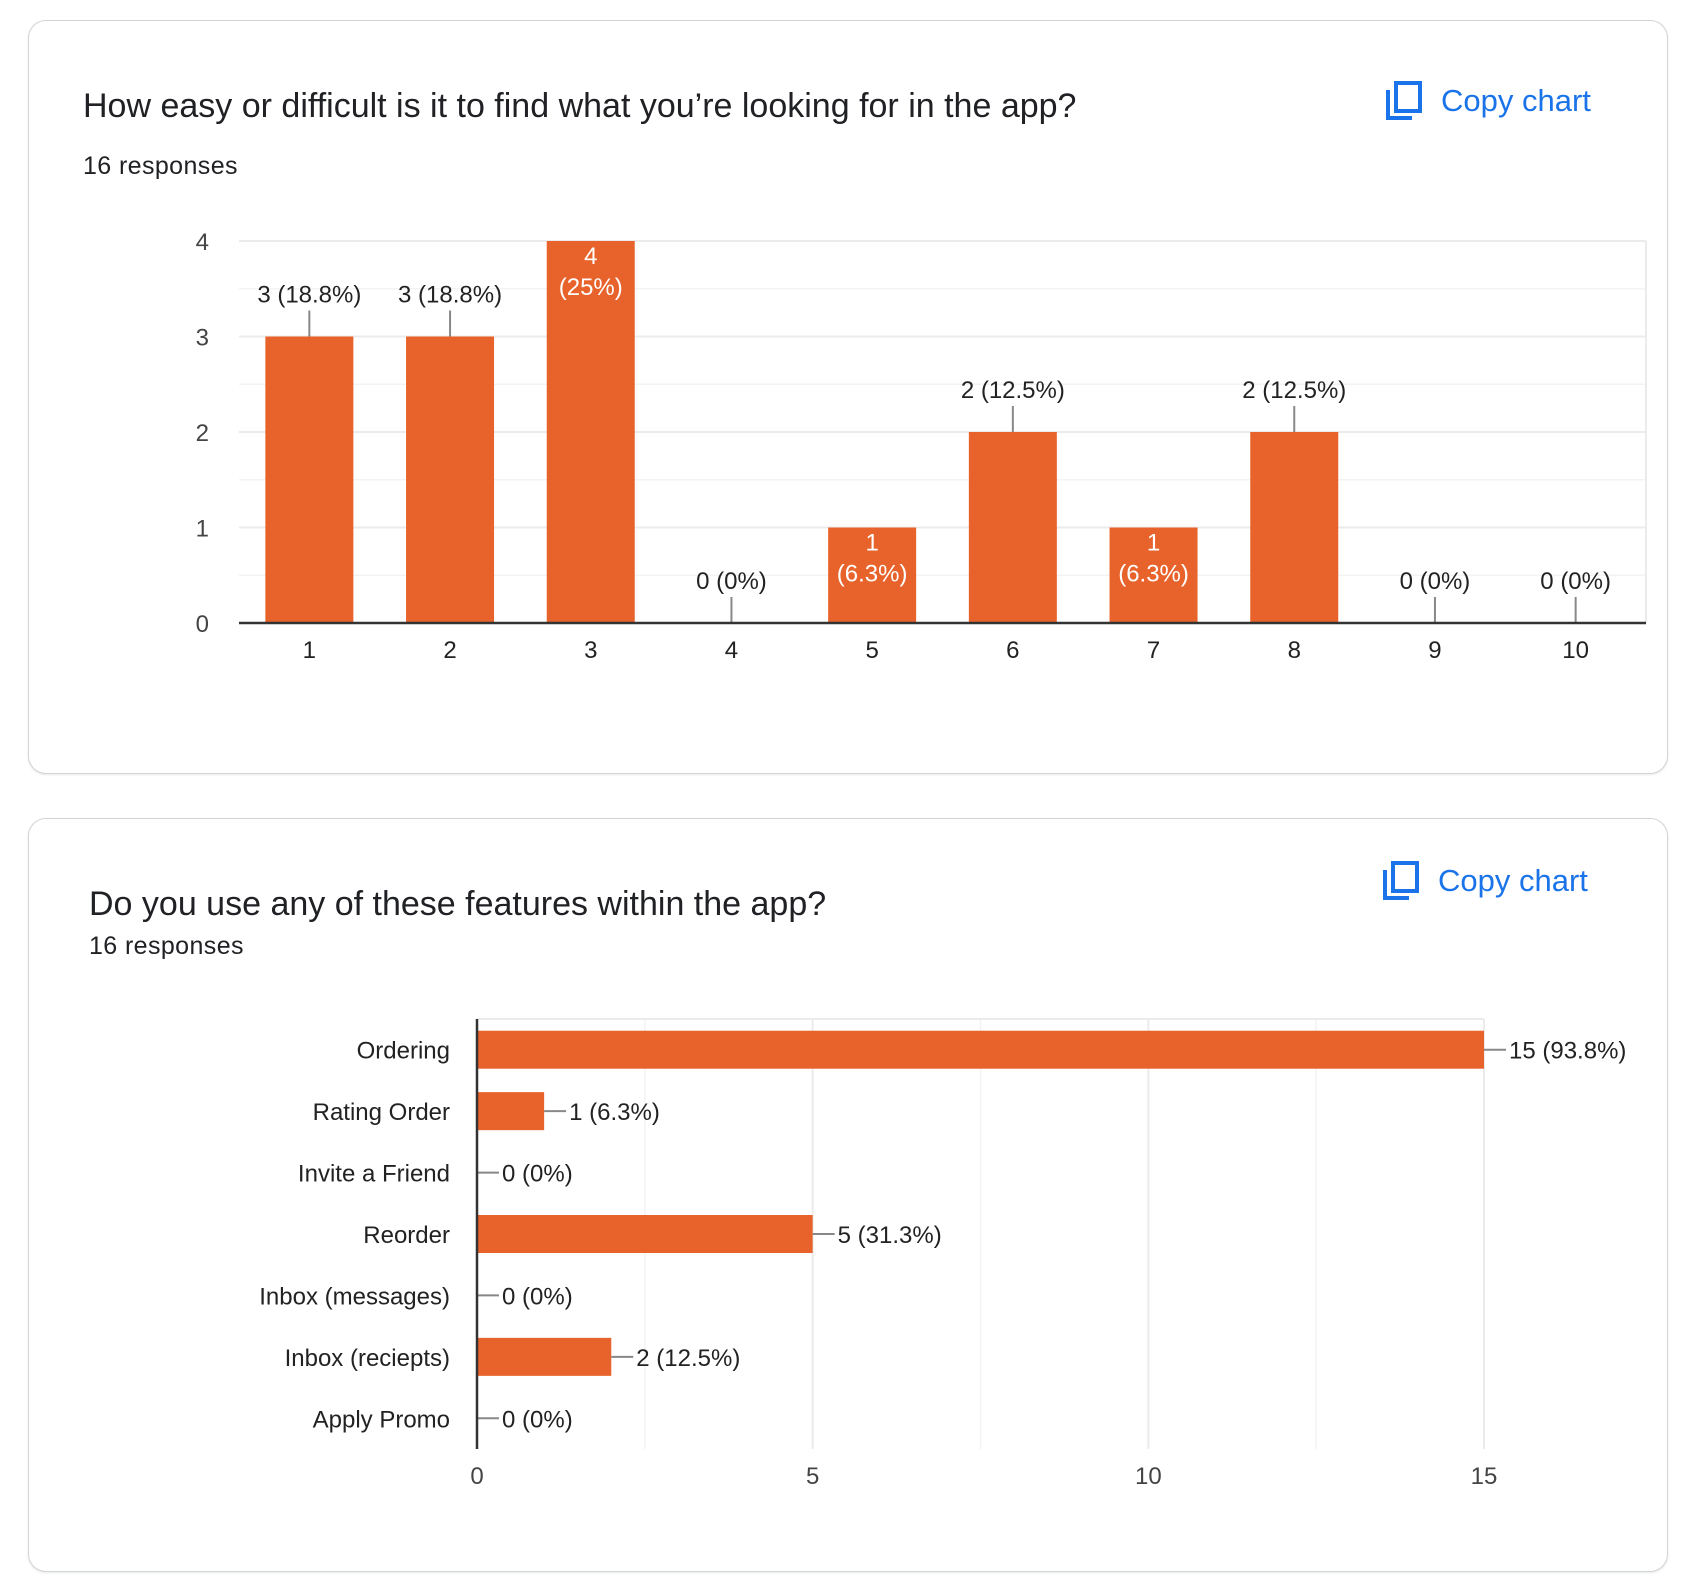 The width and height of the screenshot is (1694, 1592). What do you see at coordinates (449, 650) in the screenshot?
I see `x-tick-label: 2` at bounding box center [449, 650].